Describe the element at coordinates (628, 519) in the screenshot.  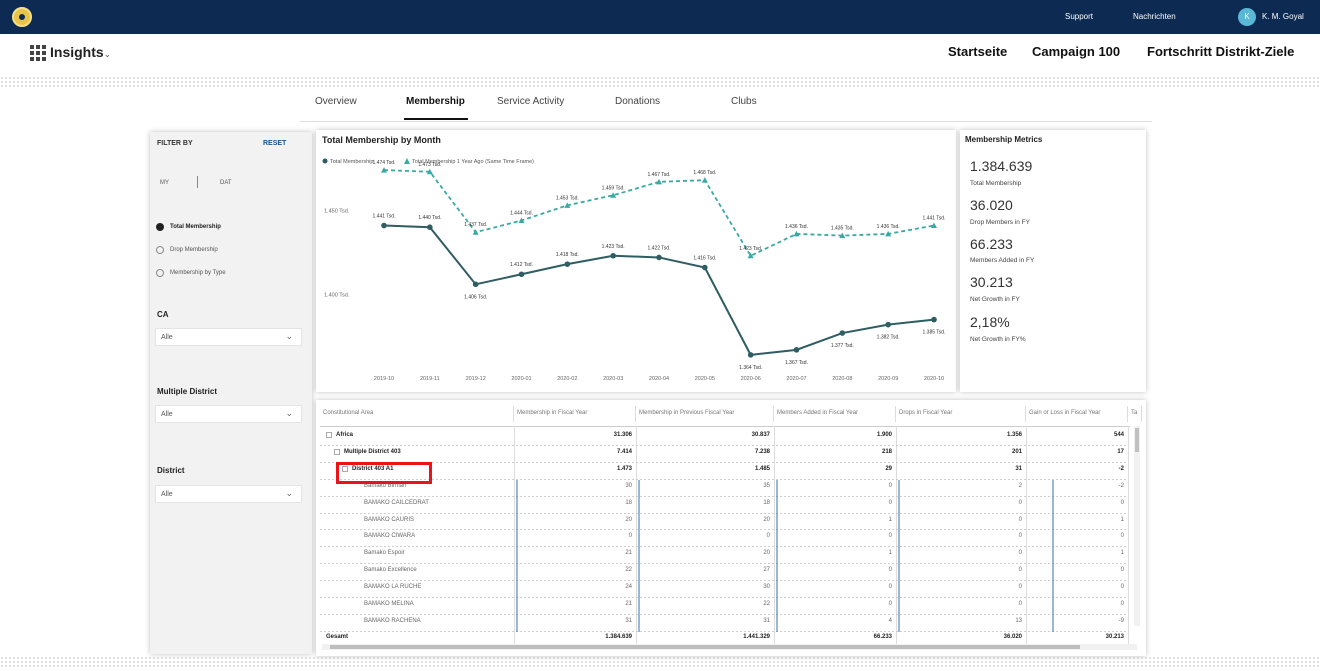
I see `table-cell: 20` at that location.